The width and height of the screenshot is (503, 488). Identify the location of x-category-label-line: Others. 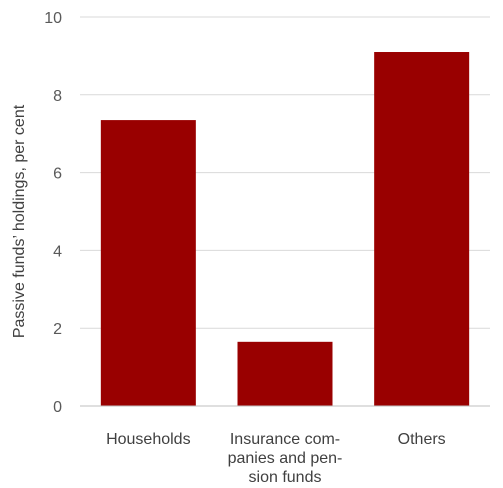
(422, 439).